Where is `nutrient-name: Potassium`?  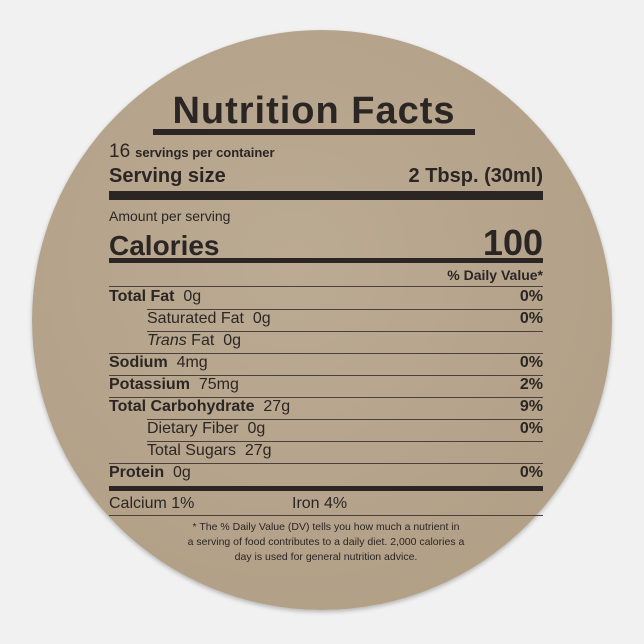
nutrient-name: Potassium is located at coordinates (149, 384).